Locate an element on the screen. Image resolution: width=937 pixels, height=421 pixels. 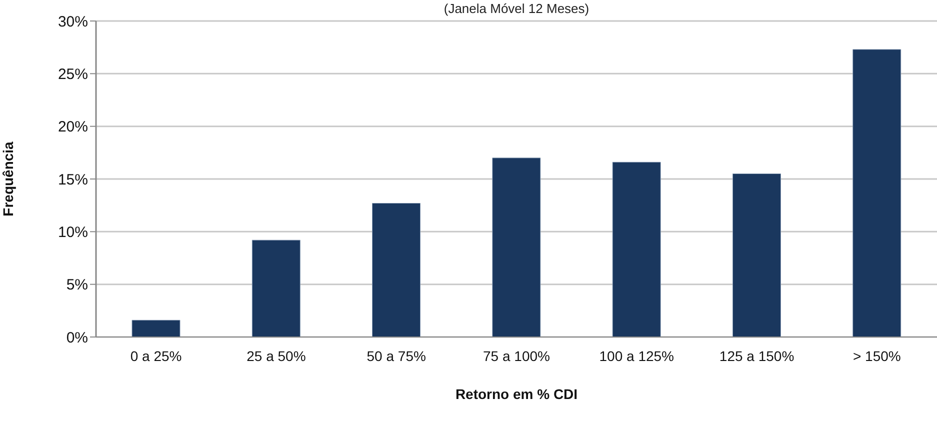
x-tick-label: 75 a 100% is located at coordinates (516, 356).